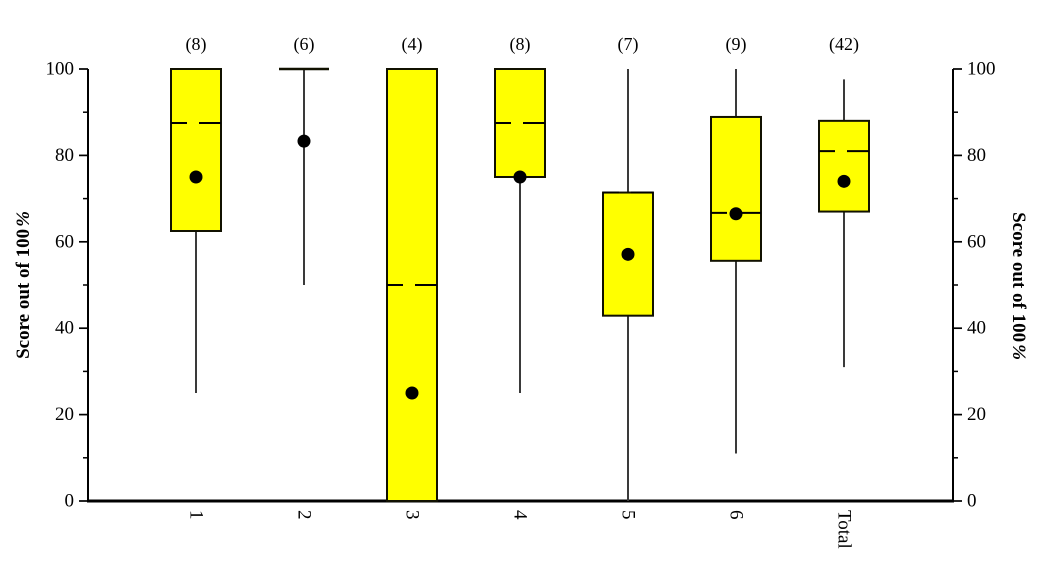 The image size is (1057, 583). What do you see at coordinates (64, 328) in the screenshot?
I see `left-y-tick-label: 40` at bounding box center [64, 328].